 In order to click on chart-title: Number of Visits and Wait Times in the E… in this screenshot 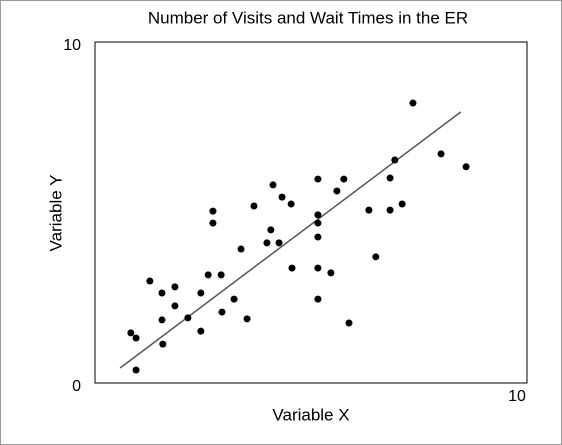, I will do `click(308, 17)`.